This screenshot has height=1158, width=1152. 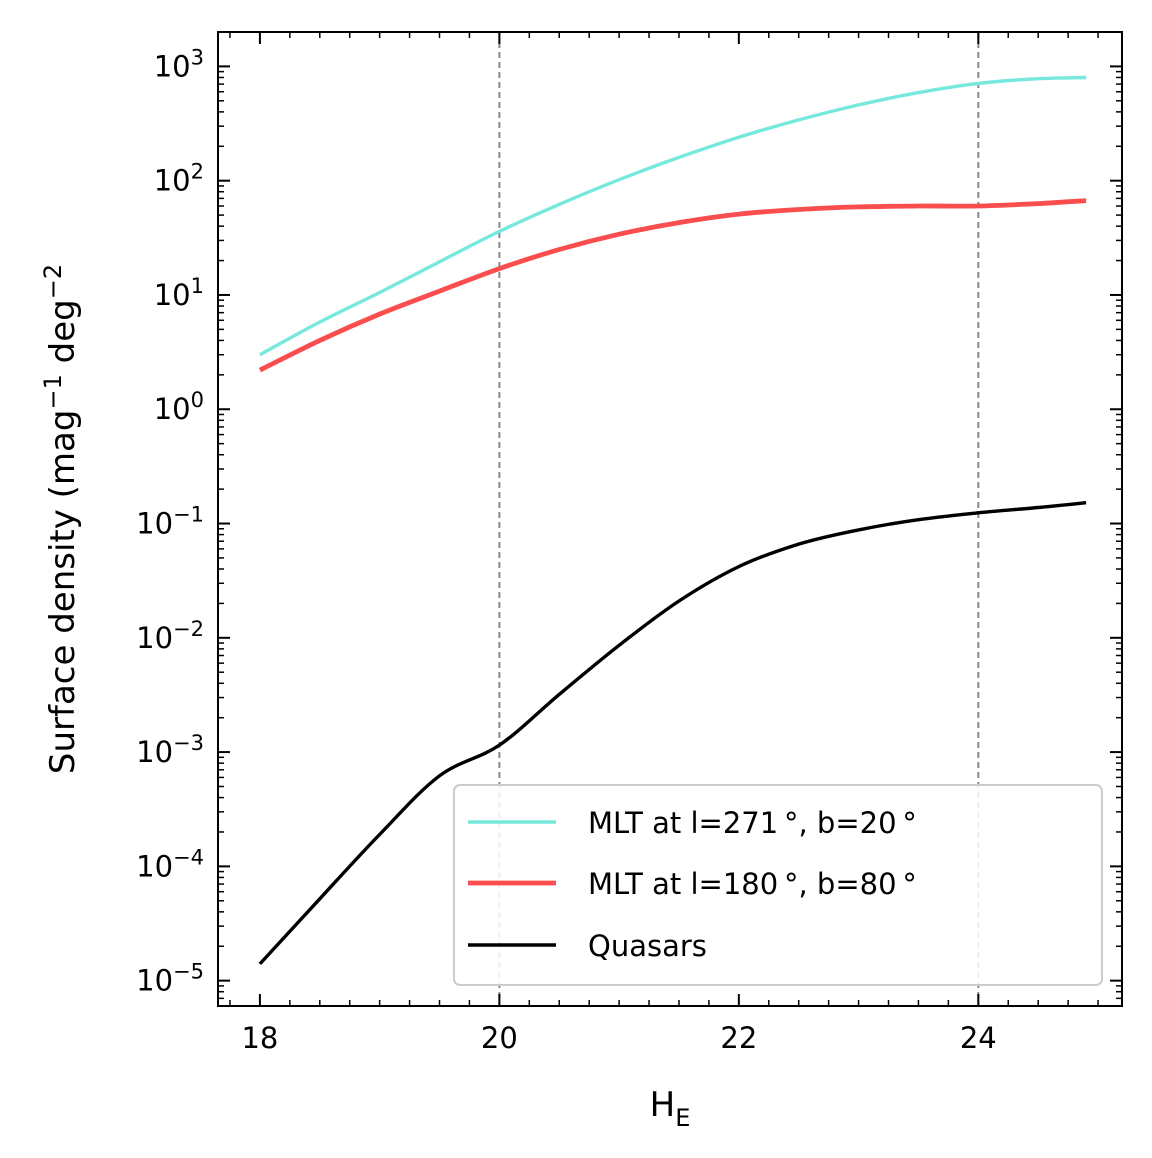 What do you see at coordinates (738, 1038) in the screenshot?
I see `x-tick-label: 22` at bounding box center [738, 1038].